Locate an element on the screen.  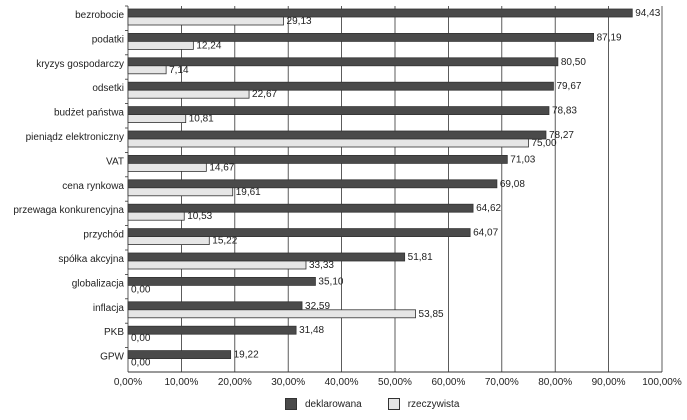
legend-item-rzeczywista: rzeczywista is located at coordinates (423, 404).